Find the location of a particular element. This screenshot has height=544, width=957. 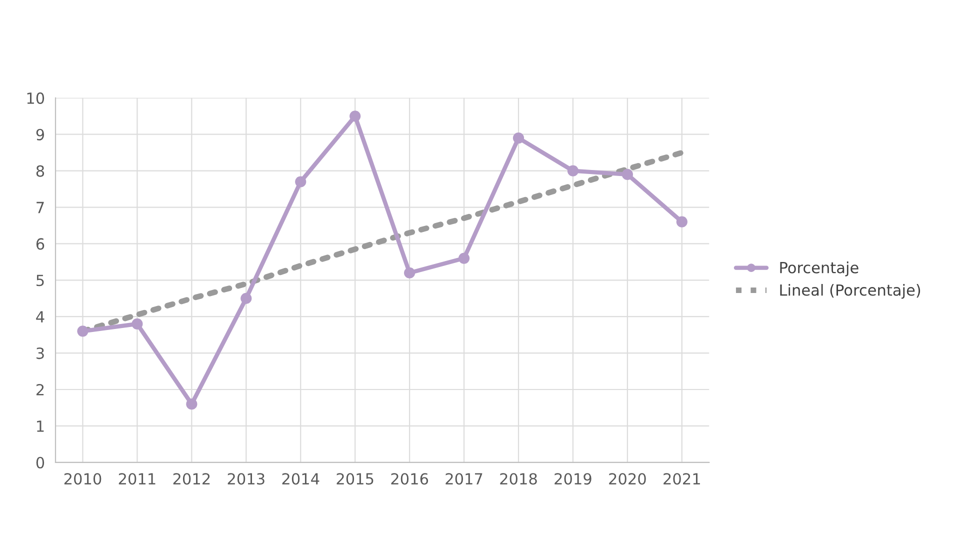

x-tick-label: 2020 is located at coordinates (627, 479).